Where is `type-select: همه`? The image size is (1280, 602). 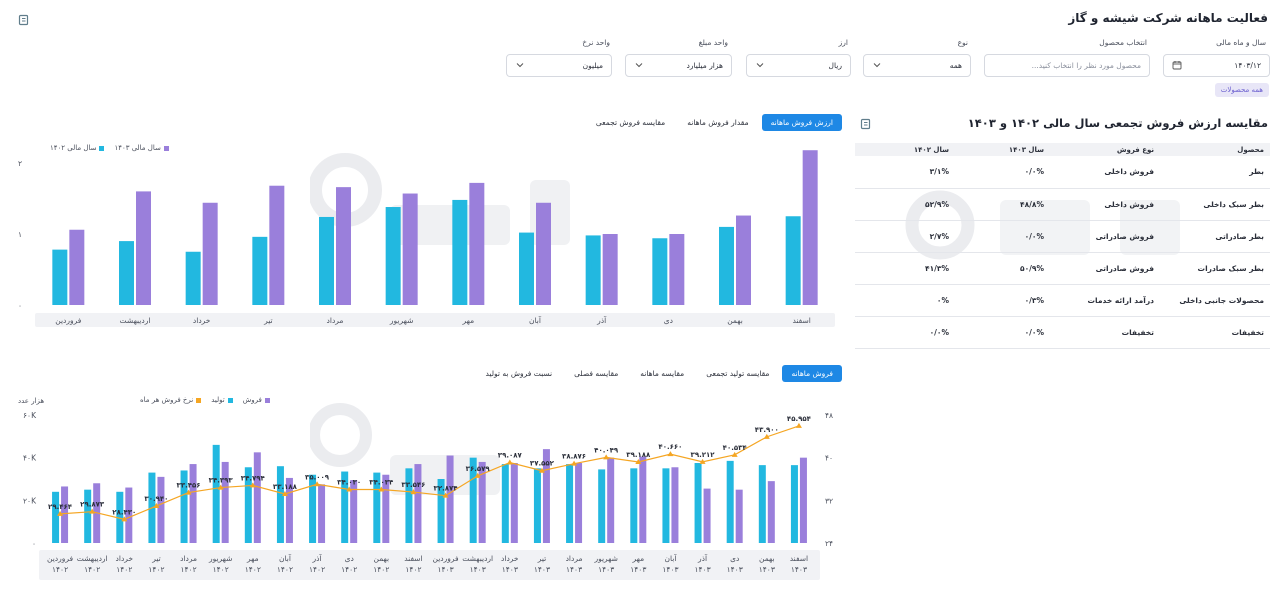
type-select: همه is located at coordinates (917, 65).